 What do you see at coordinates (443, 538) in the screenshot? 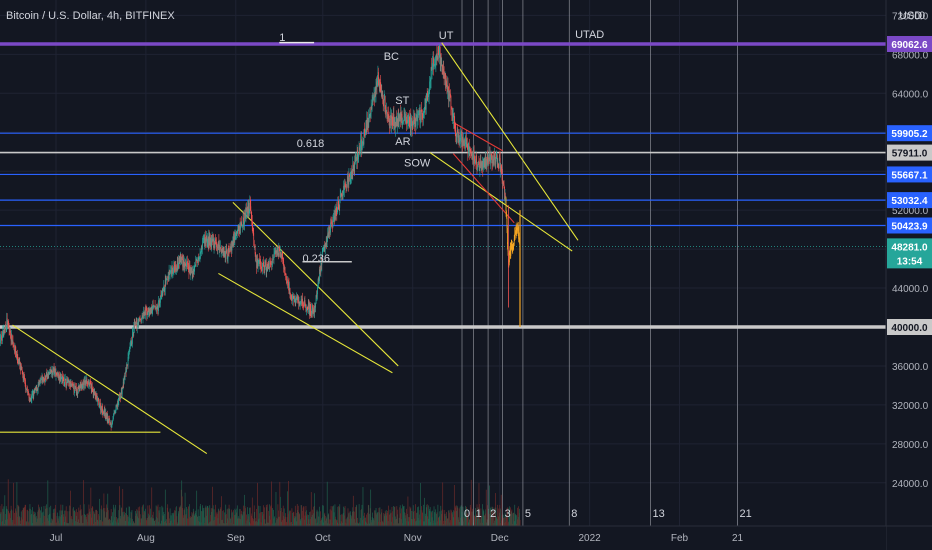
I see `time-axis` at bounding box center [443, 538].